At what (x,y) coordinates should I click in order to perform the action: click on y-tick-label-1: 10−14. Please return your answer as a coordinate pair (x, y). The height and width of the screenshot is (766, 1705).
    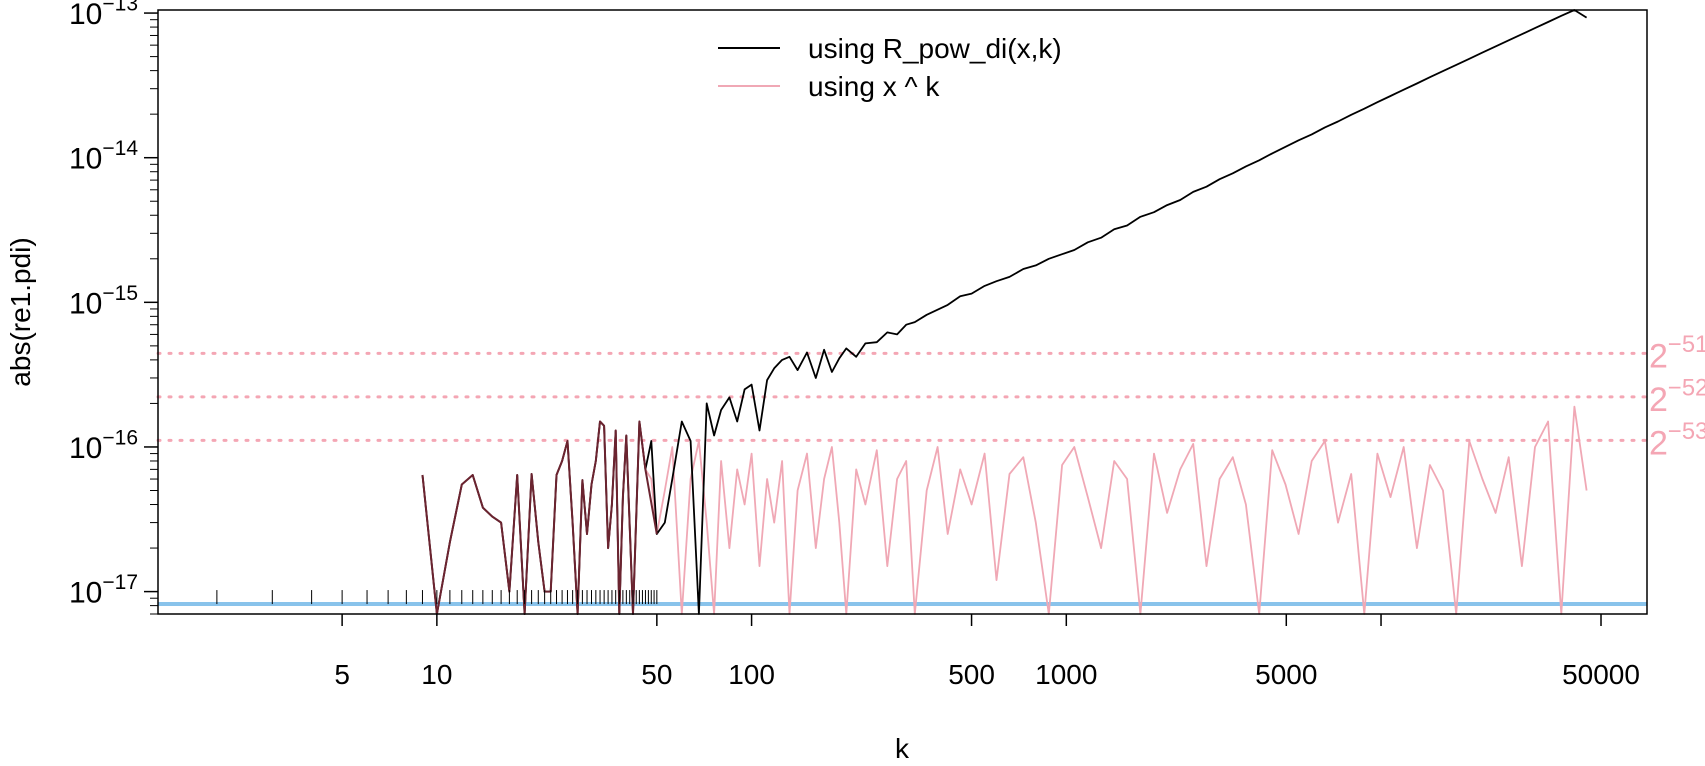
    Looking at the image, I should click on (103, 156).